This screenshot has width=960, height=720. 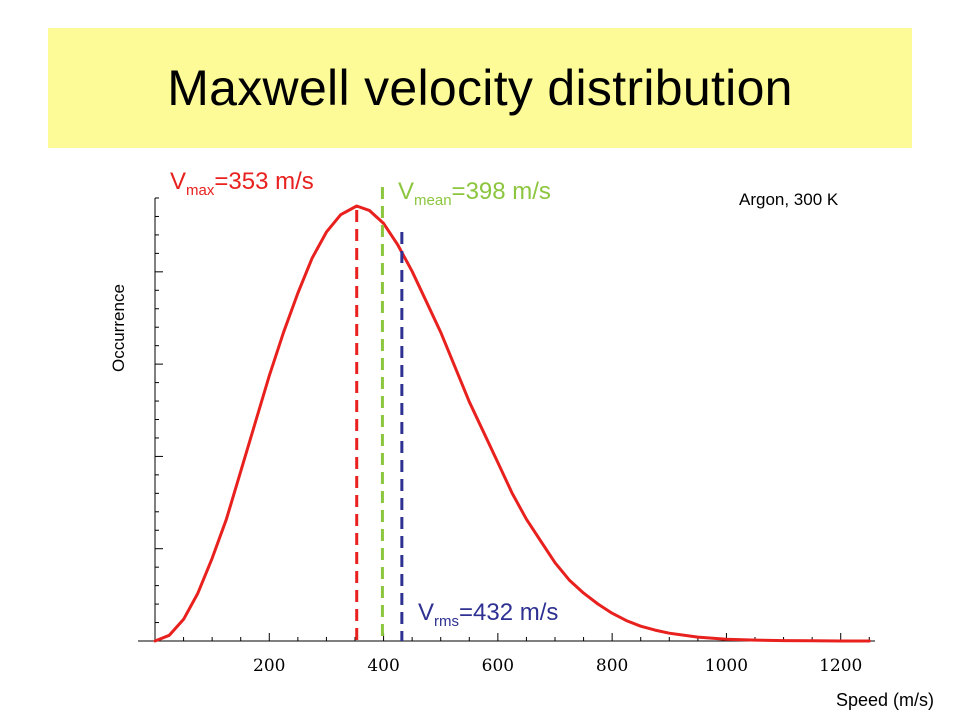 I want to click on vrms-label-value: =432 m/s, so click(x=509, y=612).